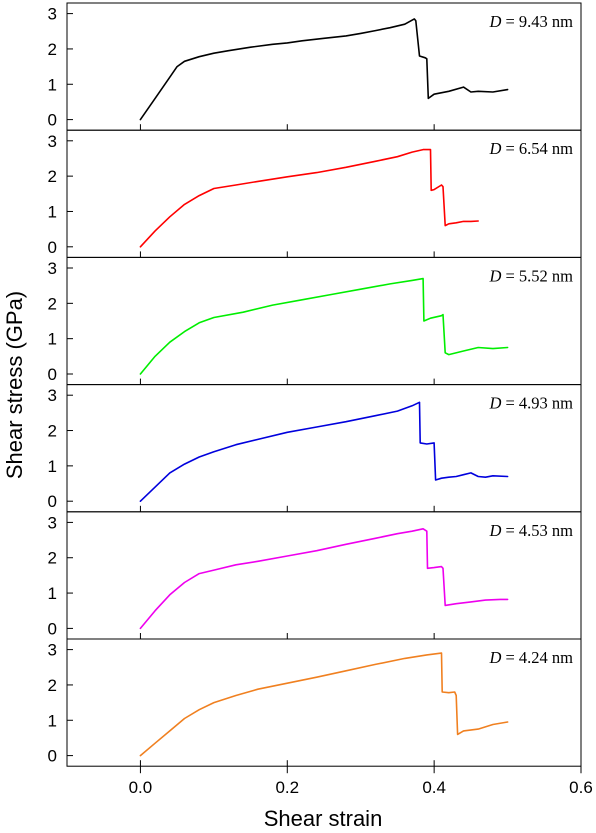 The width and height of the screenshot is (596, 833). I want to click on x-tick-label: 0.0, so click(141, 787).